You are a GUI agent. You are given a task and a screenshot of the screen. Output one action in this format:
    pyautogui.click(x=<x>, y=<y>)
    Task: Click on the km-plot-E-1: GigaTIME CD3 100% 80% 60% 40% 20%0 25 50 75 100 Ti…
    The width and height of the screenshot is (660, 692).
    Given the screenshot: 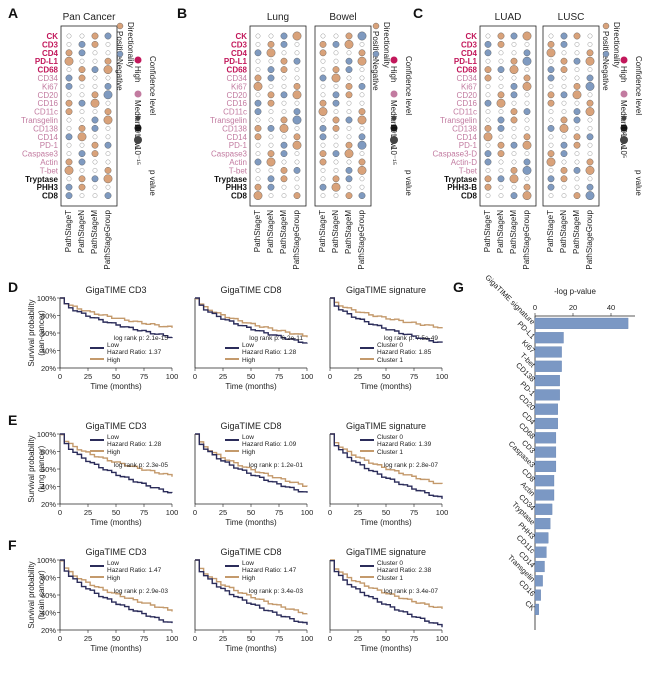 What is the action you would take?
    pyautogui.click(x=107, y=474)
    